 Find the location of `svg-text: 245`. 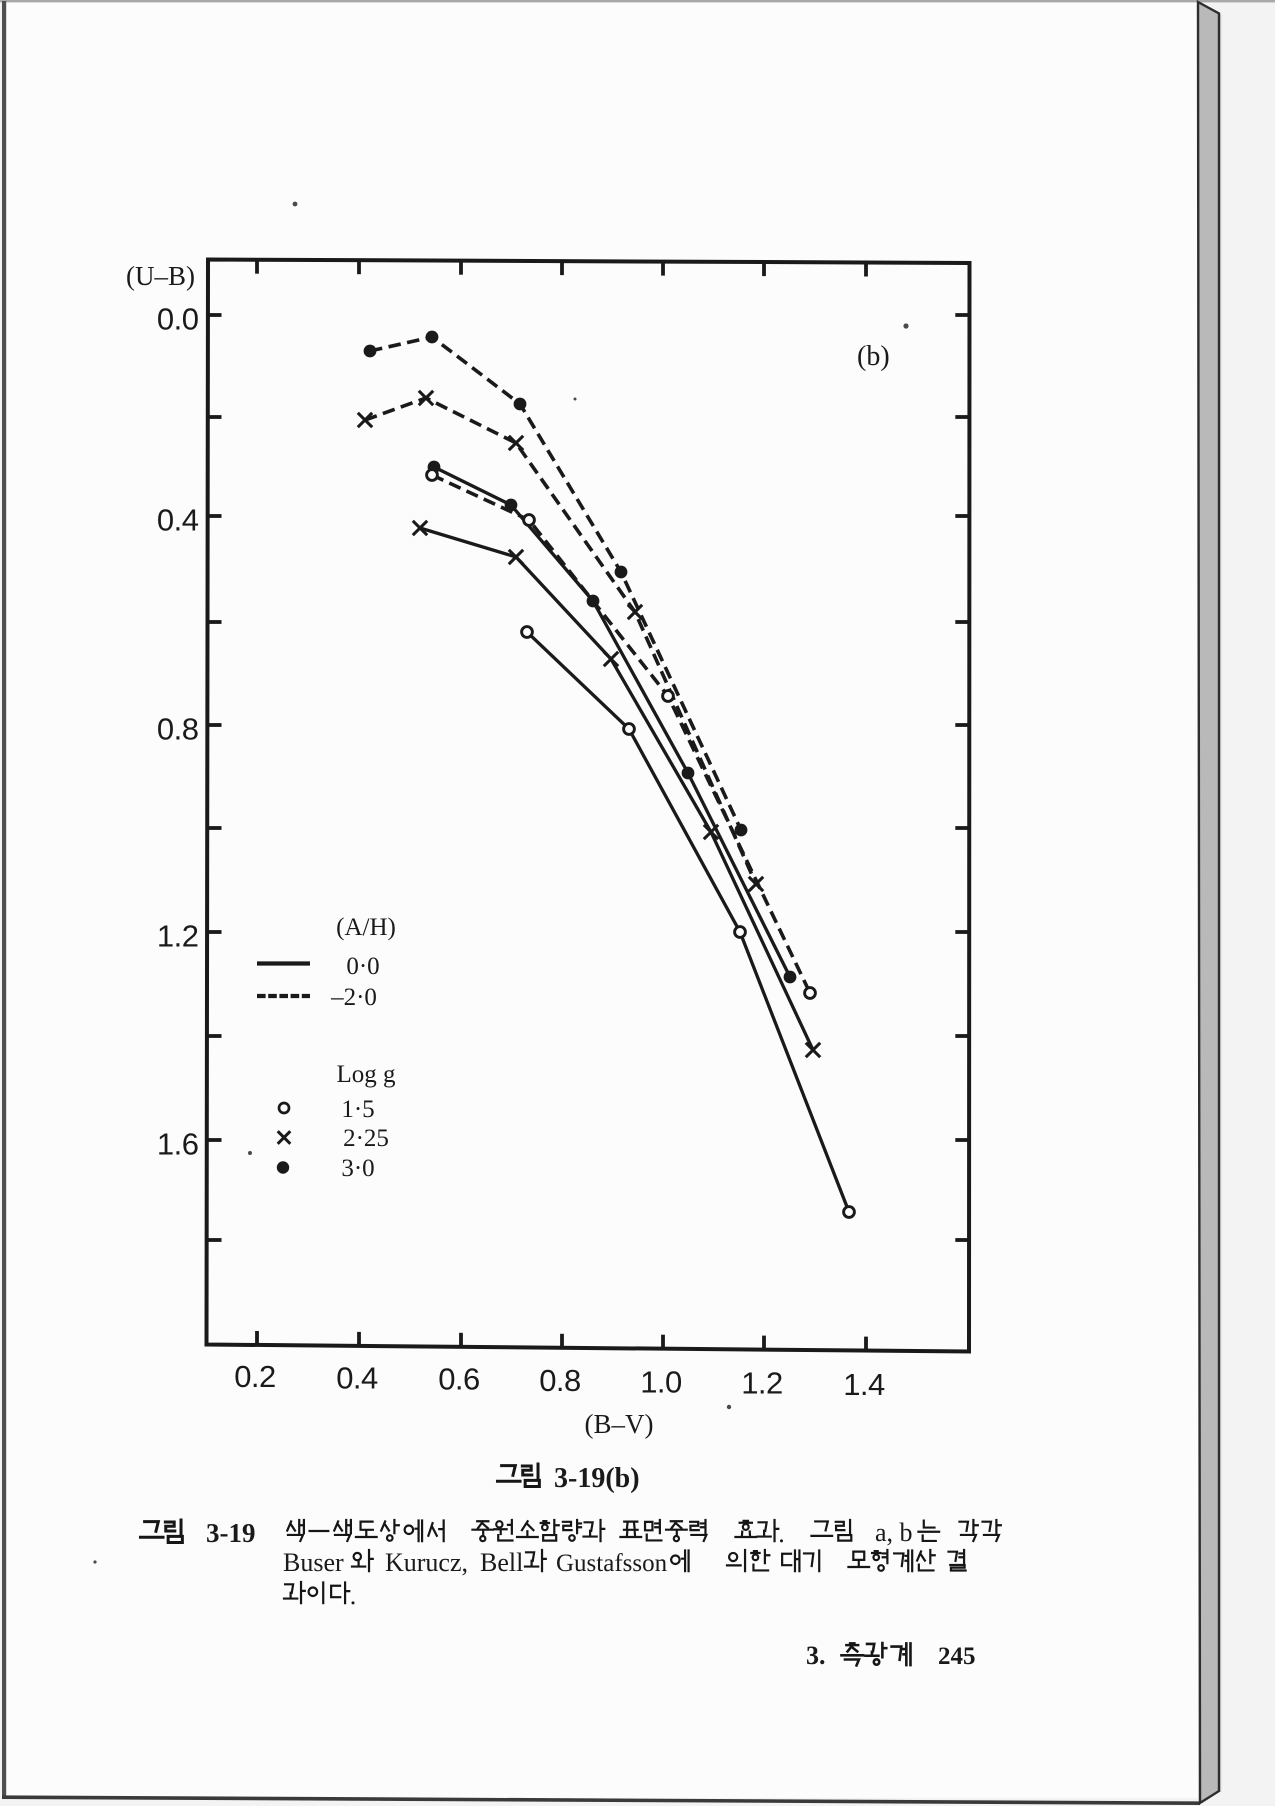

svg-text: 245 is located at coordinates (957, 1656).